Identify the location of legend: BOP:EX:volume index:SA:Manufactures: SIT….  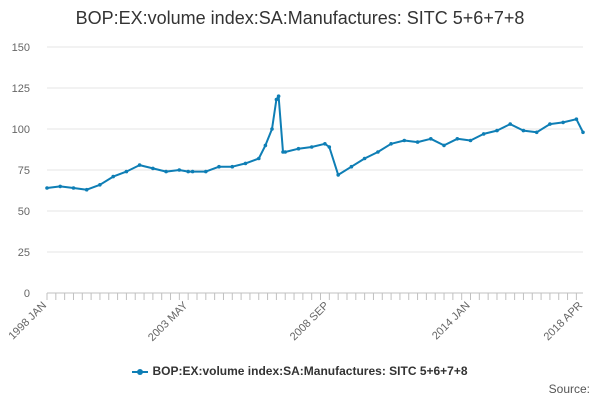
(300, 371).